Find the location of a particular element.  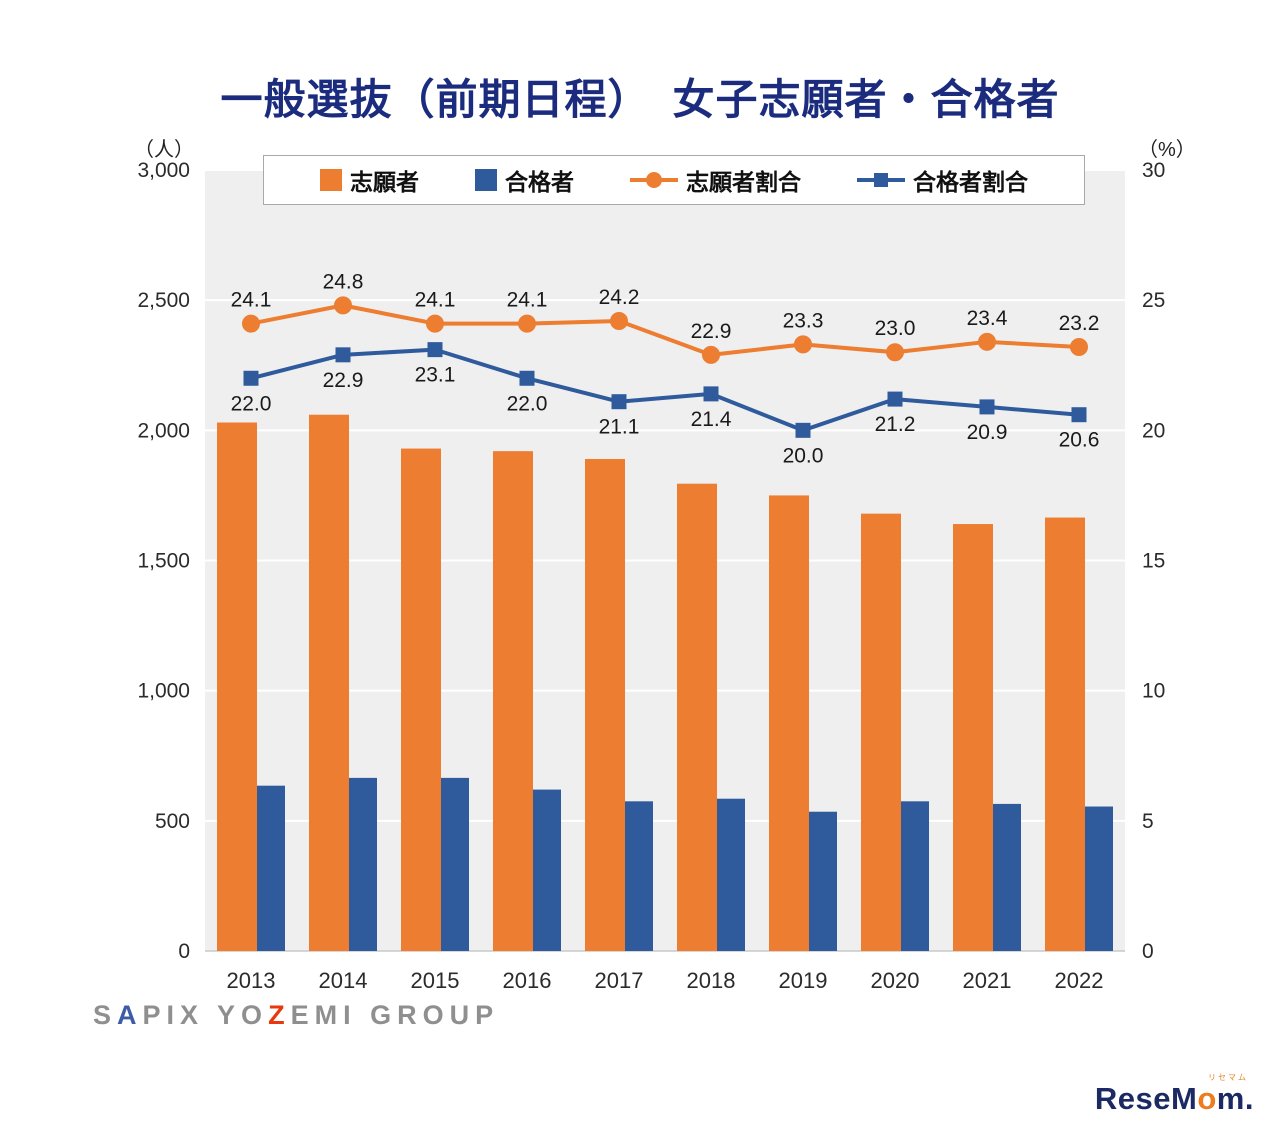

right-axis-tick: 20 is located at coordinates (1153, 430).